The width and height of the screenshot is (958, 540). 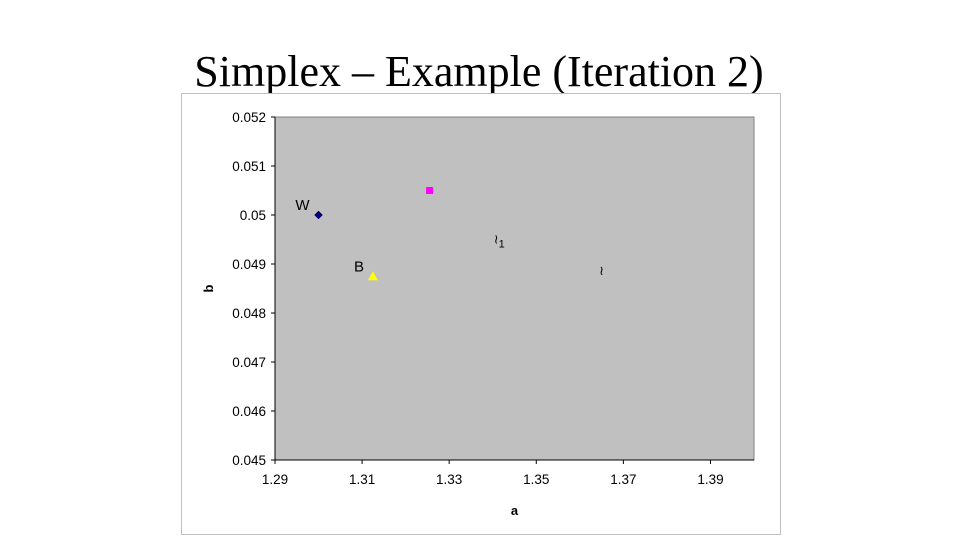 What do you see at coordinates (249, 117) in the screenshot?
I see `y-tick-label: 0.052` at bounding box center [249, 117].